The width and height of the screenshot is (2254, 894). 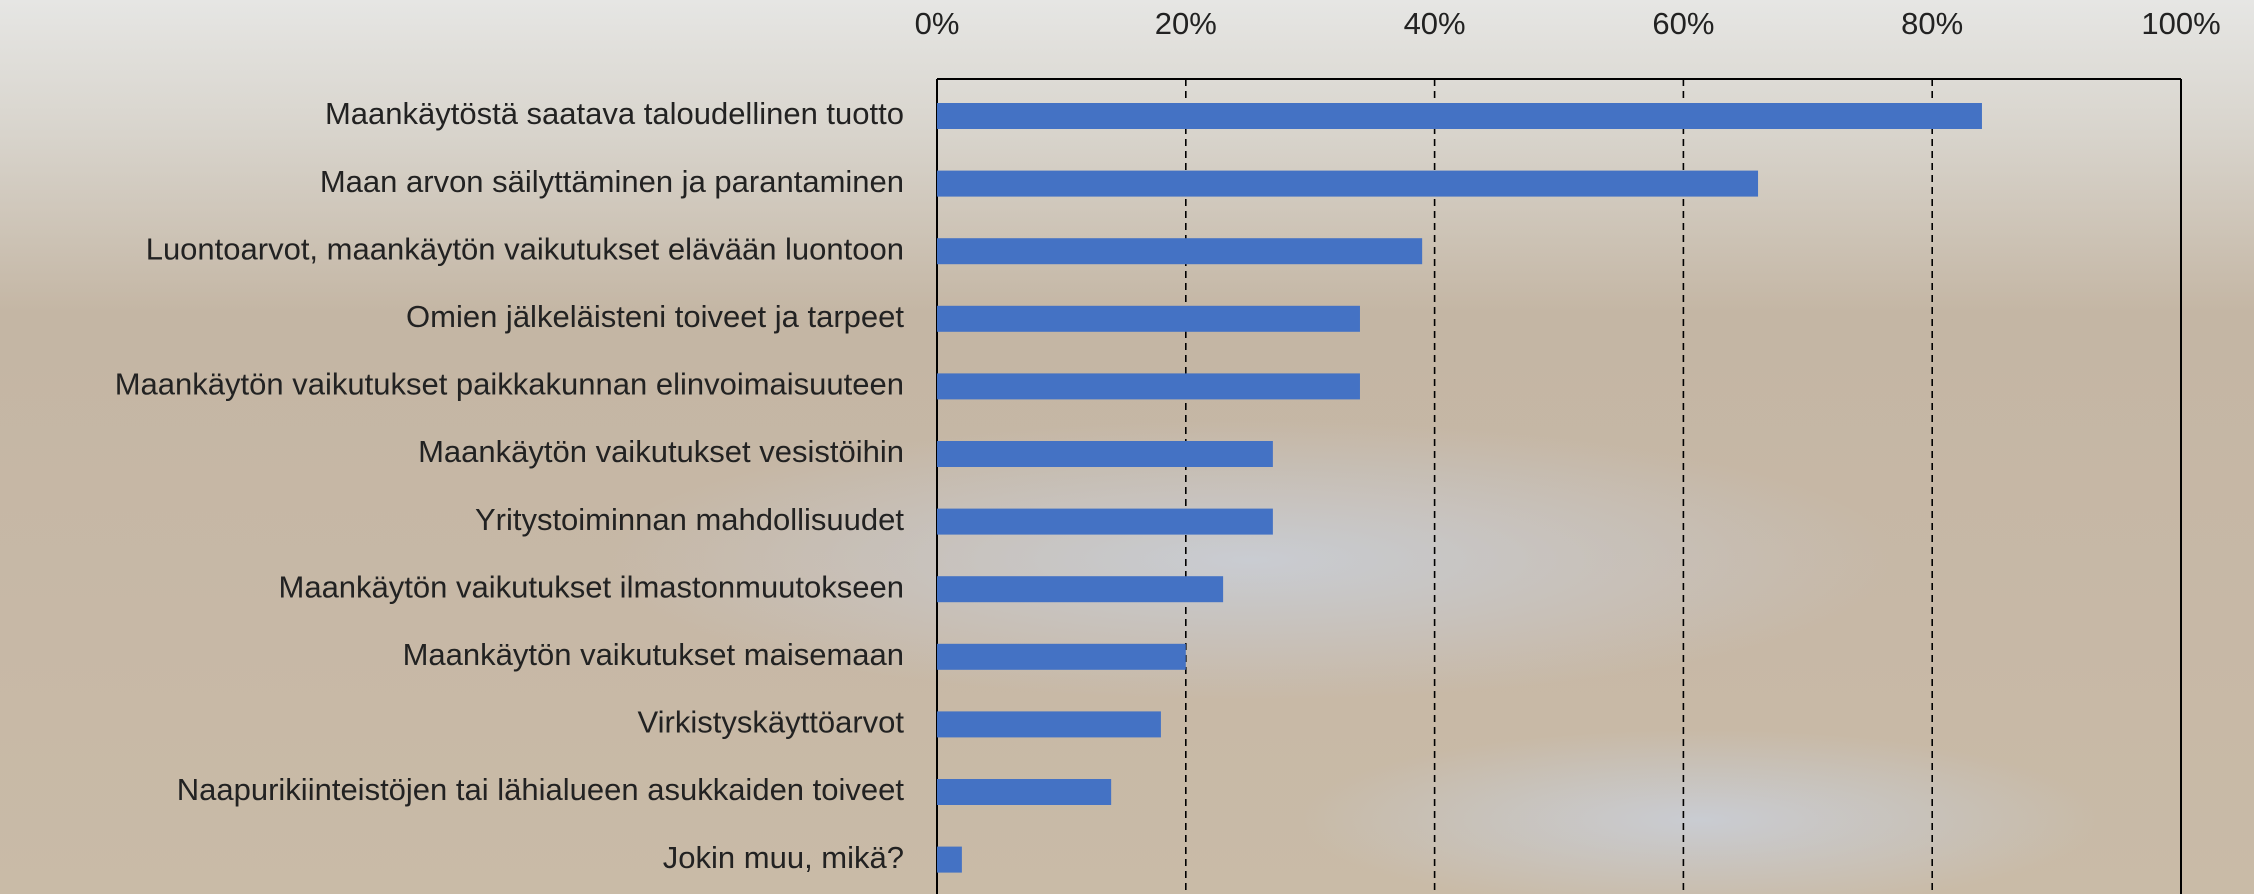 I want to click on y-tick-label: Virkistyskäyttöarvot, so click(x=771, y=722).